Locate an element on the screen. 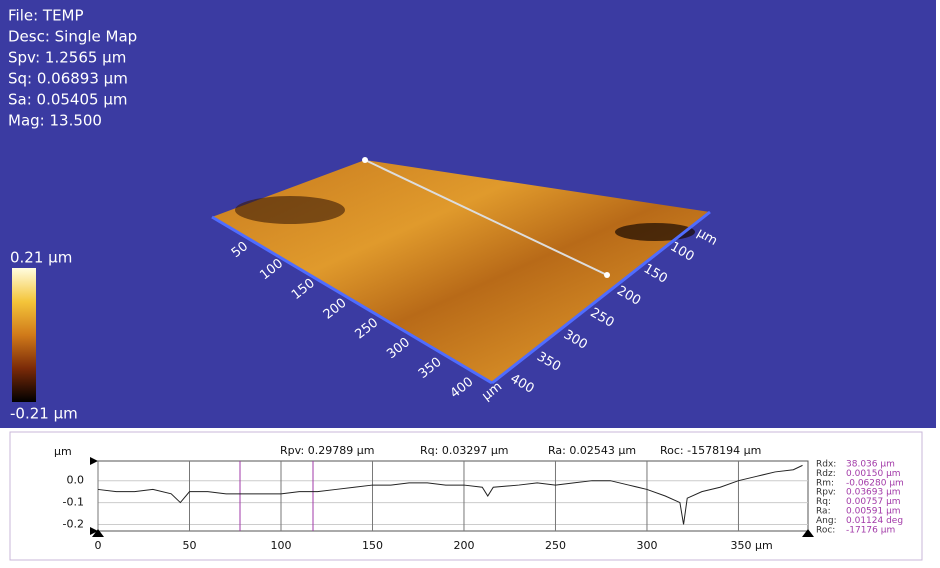 The image size is (940, 568). colorbar is located at coordinates (24, 335).